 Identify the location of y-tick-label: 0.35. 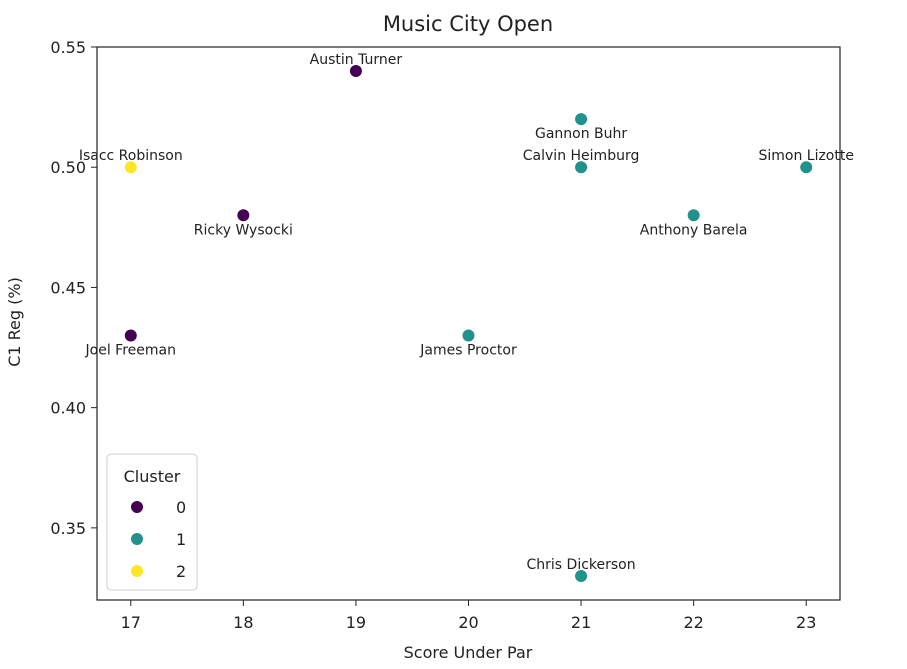
(68, 528).